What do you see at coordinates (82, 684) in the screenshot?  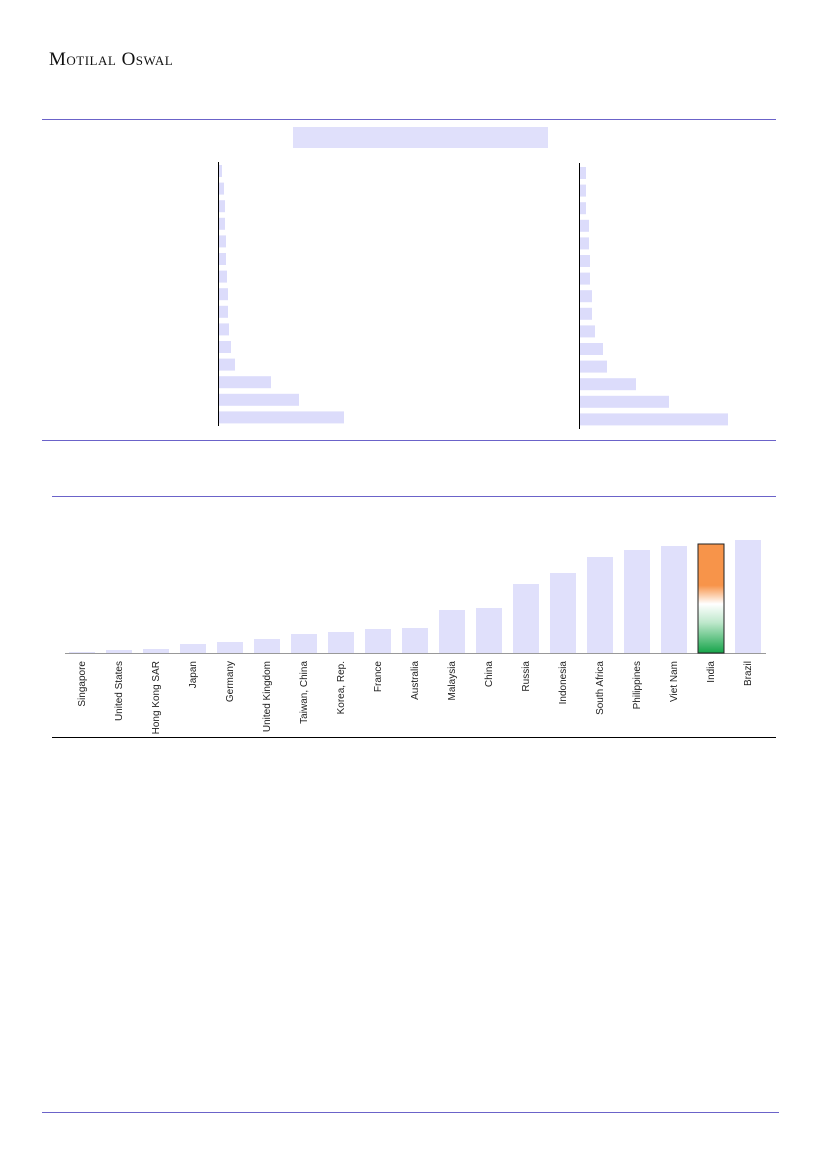 I see `x-tick-label: Singapore` at bounding box center [82, 684].